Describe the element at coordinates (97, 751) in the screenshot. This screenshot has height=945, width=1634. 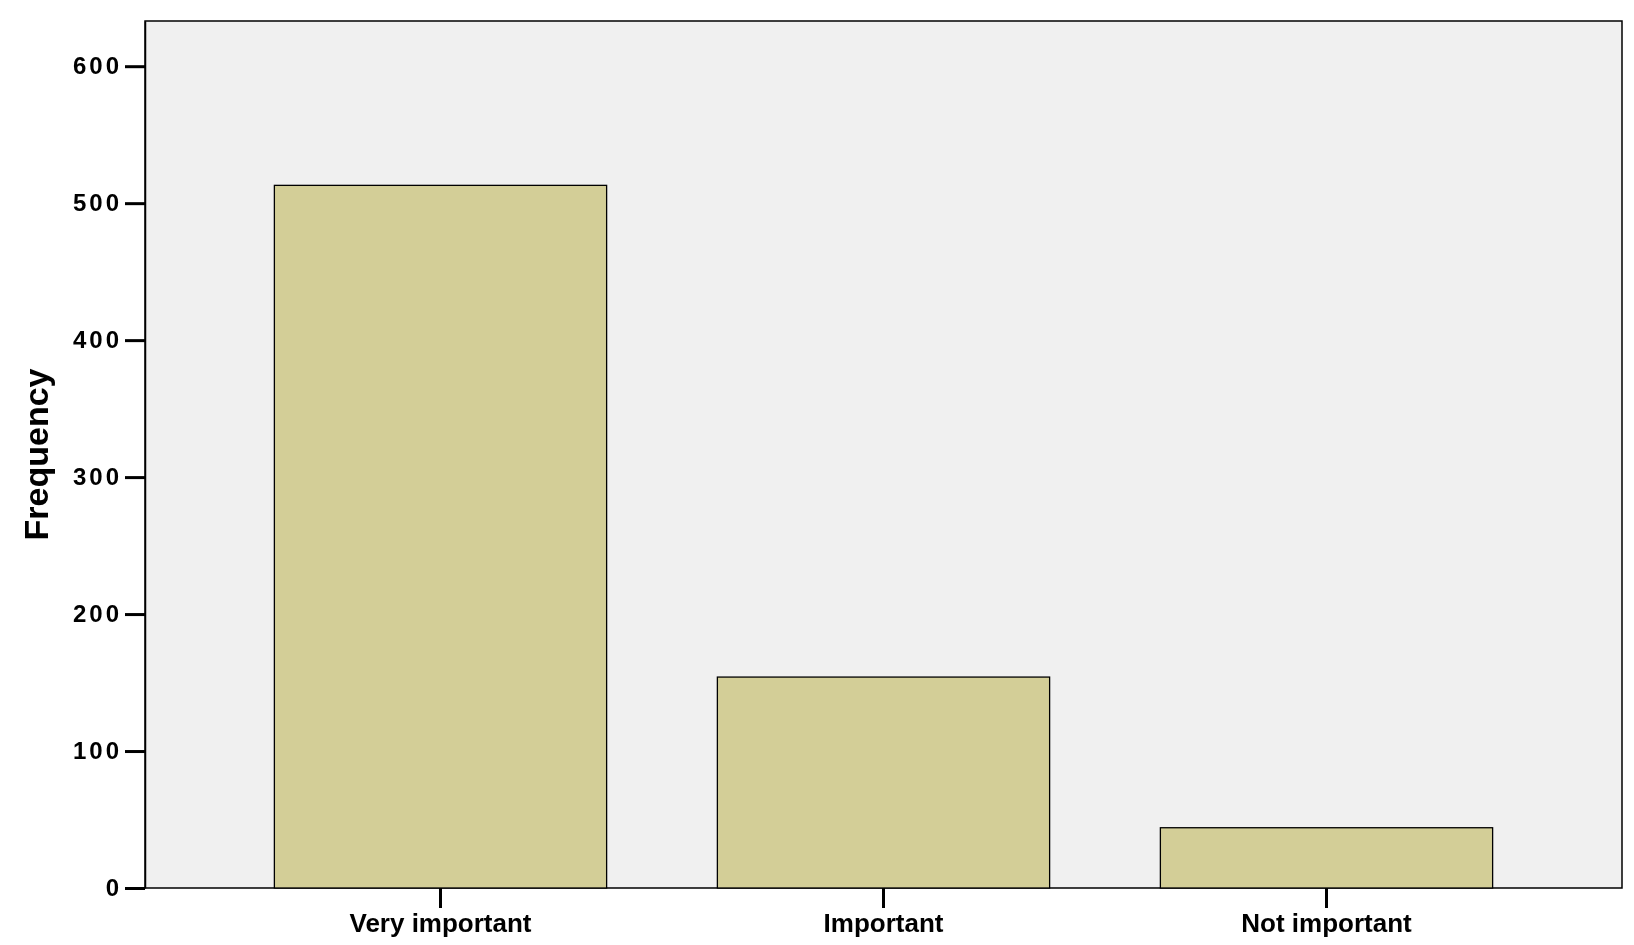
I see `y-tick-label: 100` at that location.